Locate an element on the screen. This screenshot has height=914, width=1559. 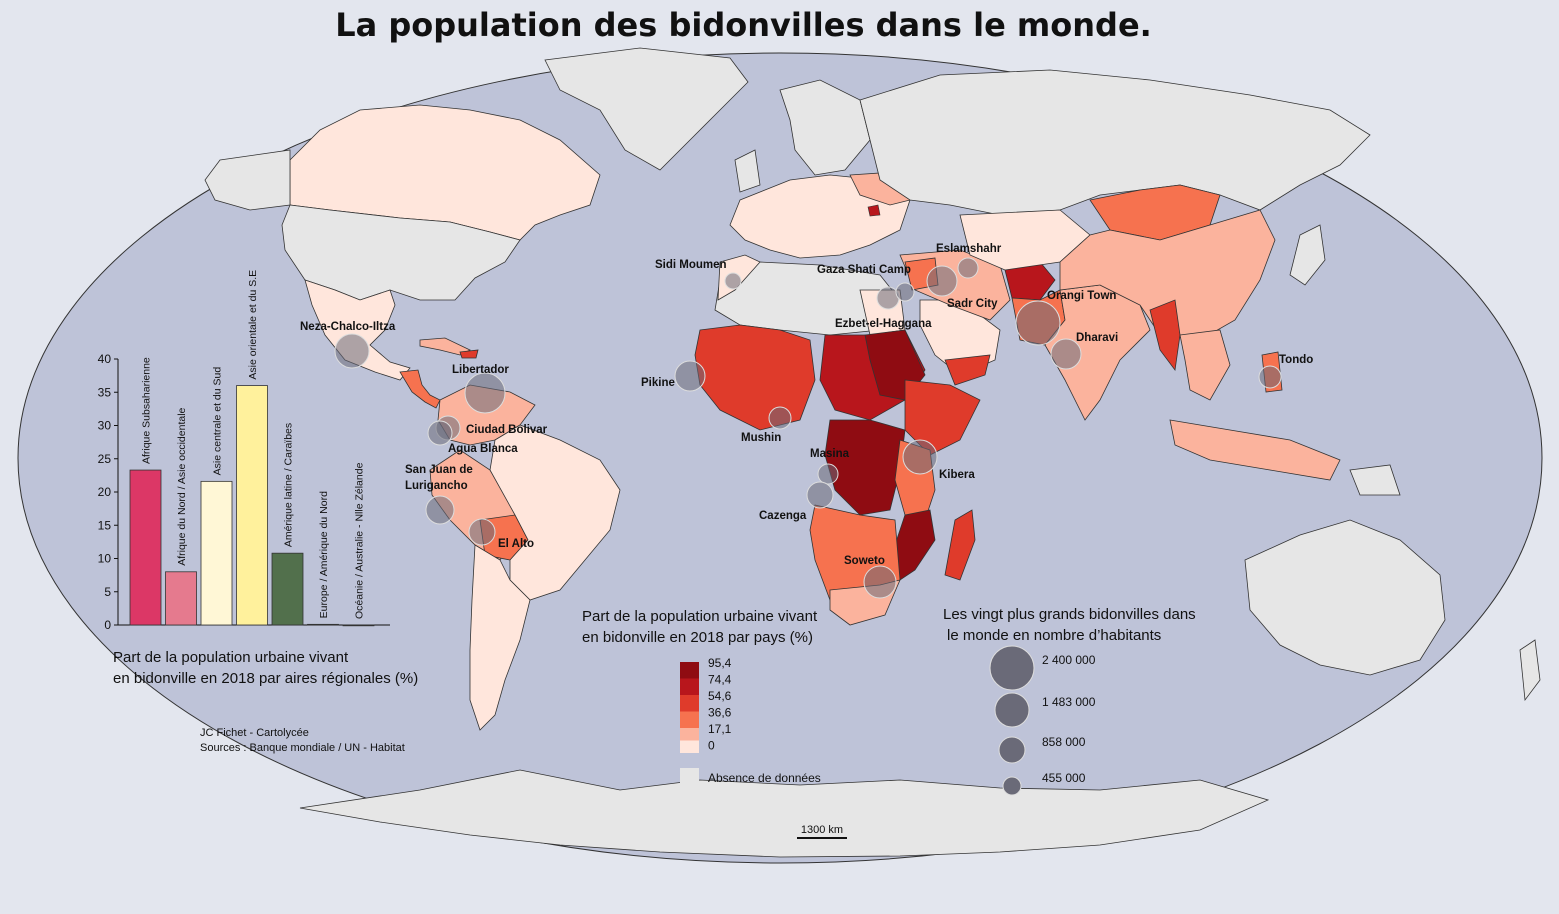
slum-label: Ezbet-el-Haggana is located at coordinates (883, 324).